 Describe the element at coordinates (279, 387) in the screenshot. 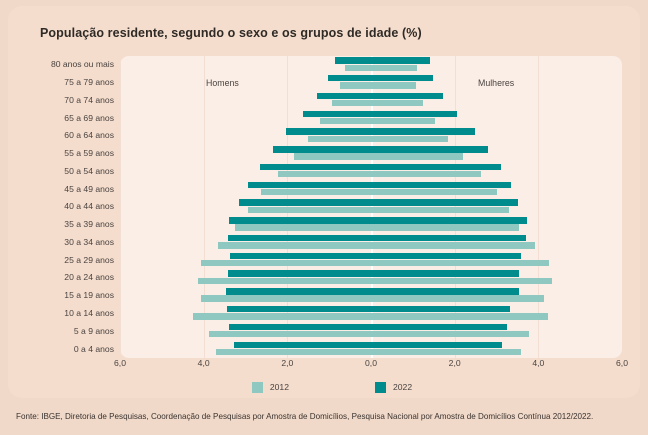

I see `legend-label: 2012` at that location.